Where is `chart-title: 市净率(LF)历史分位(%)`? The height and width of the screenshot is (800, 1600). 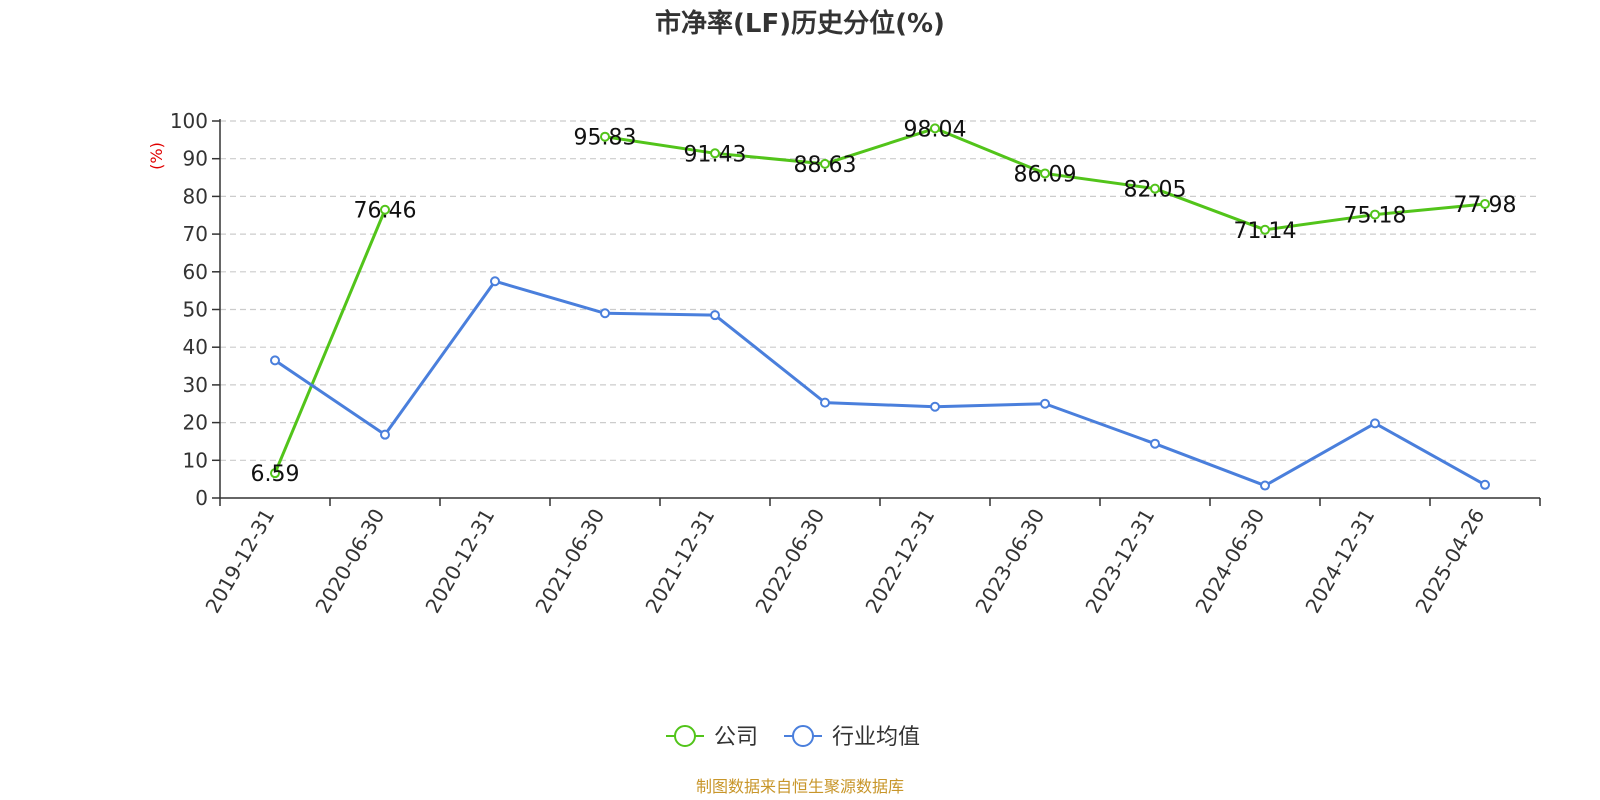
chart-title: 市净率(LF)历史分位(%) is located at coordinates (800, 23).